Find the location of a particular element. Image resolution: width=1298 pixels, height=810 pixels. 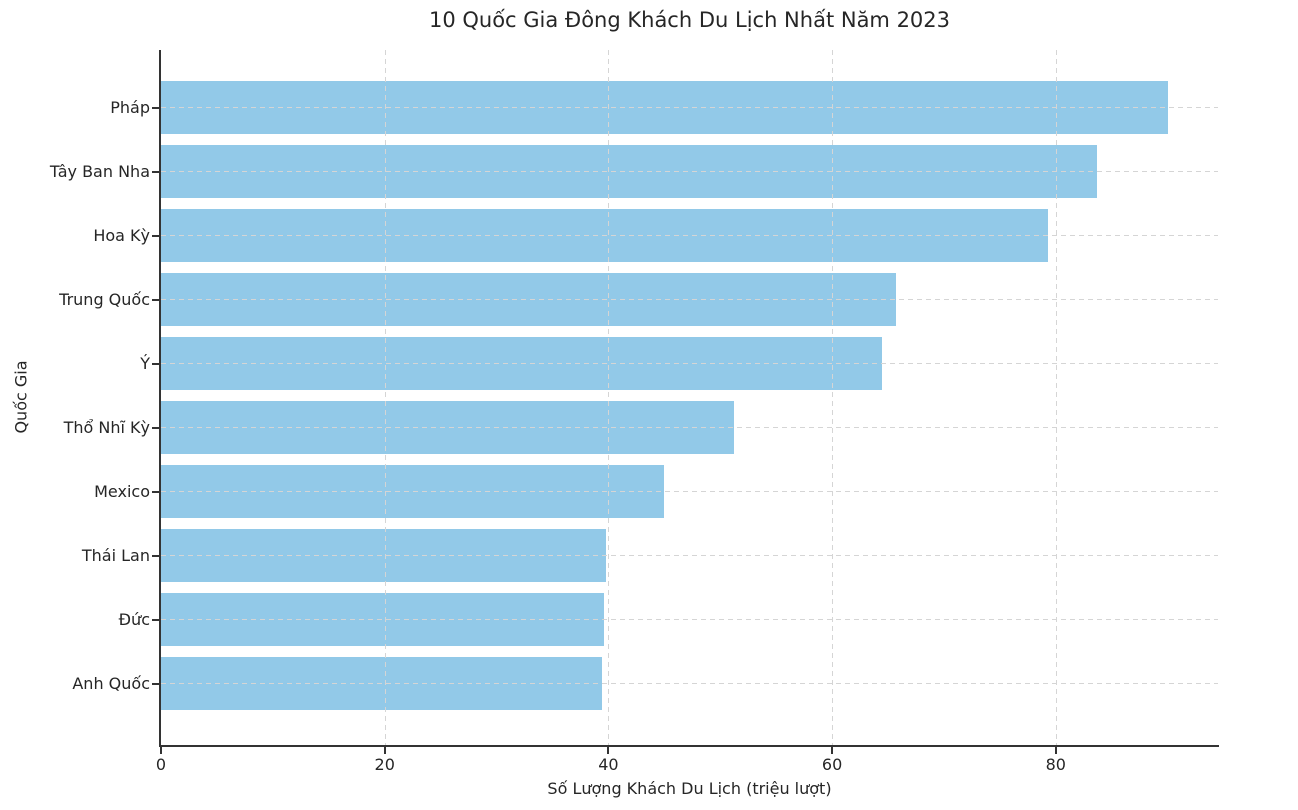

x-tick-label: 0 is located at coordinates (161, 764).